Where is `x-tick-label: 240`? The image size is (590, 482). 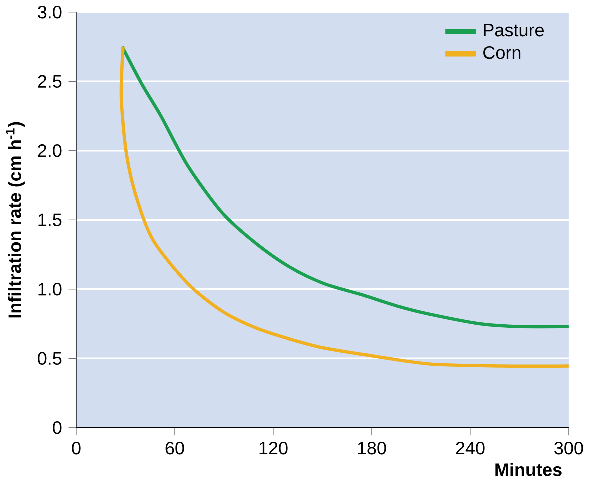
x-tick-label: 240 is located at coordinates (470, 448).